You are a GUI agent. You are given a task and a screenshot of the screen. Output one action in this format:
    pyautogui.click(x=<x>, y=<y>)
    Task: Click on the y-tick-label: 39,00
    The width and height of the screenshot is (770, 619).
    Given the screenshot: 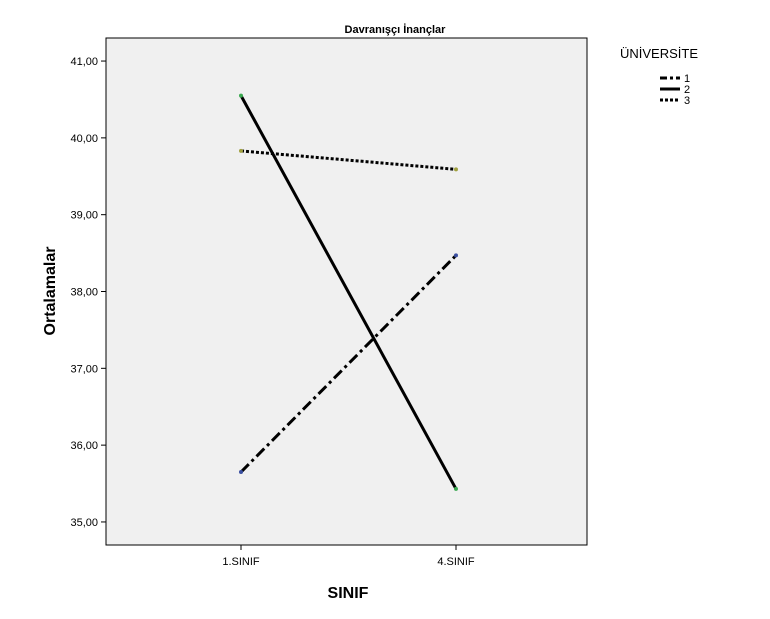 What is the action you would take?
    pyautogui.click(x=84, y=216)
    